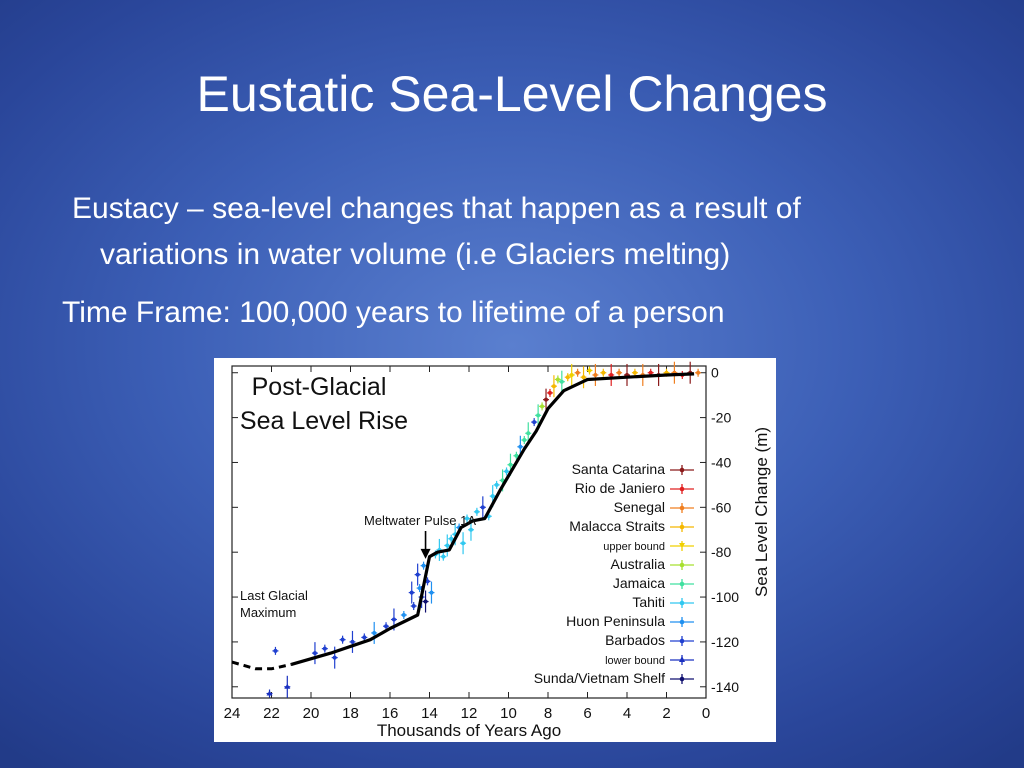  What do you see at coordinates (390, 713) in the screenshot?
I see `x-tick-label: 16` at bounding box center [390, 713].